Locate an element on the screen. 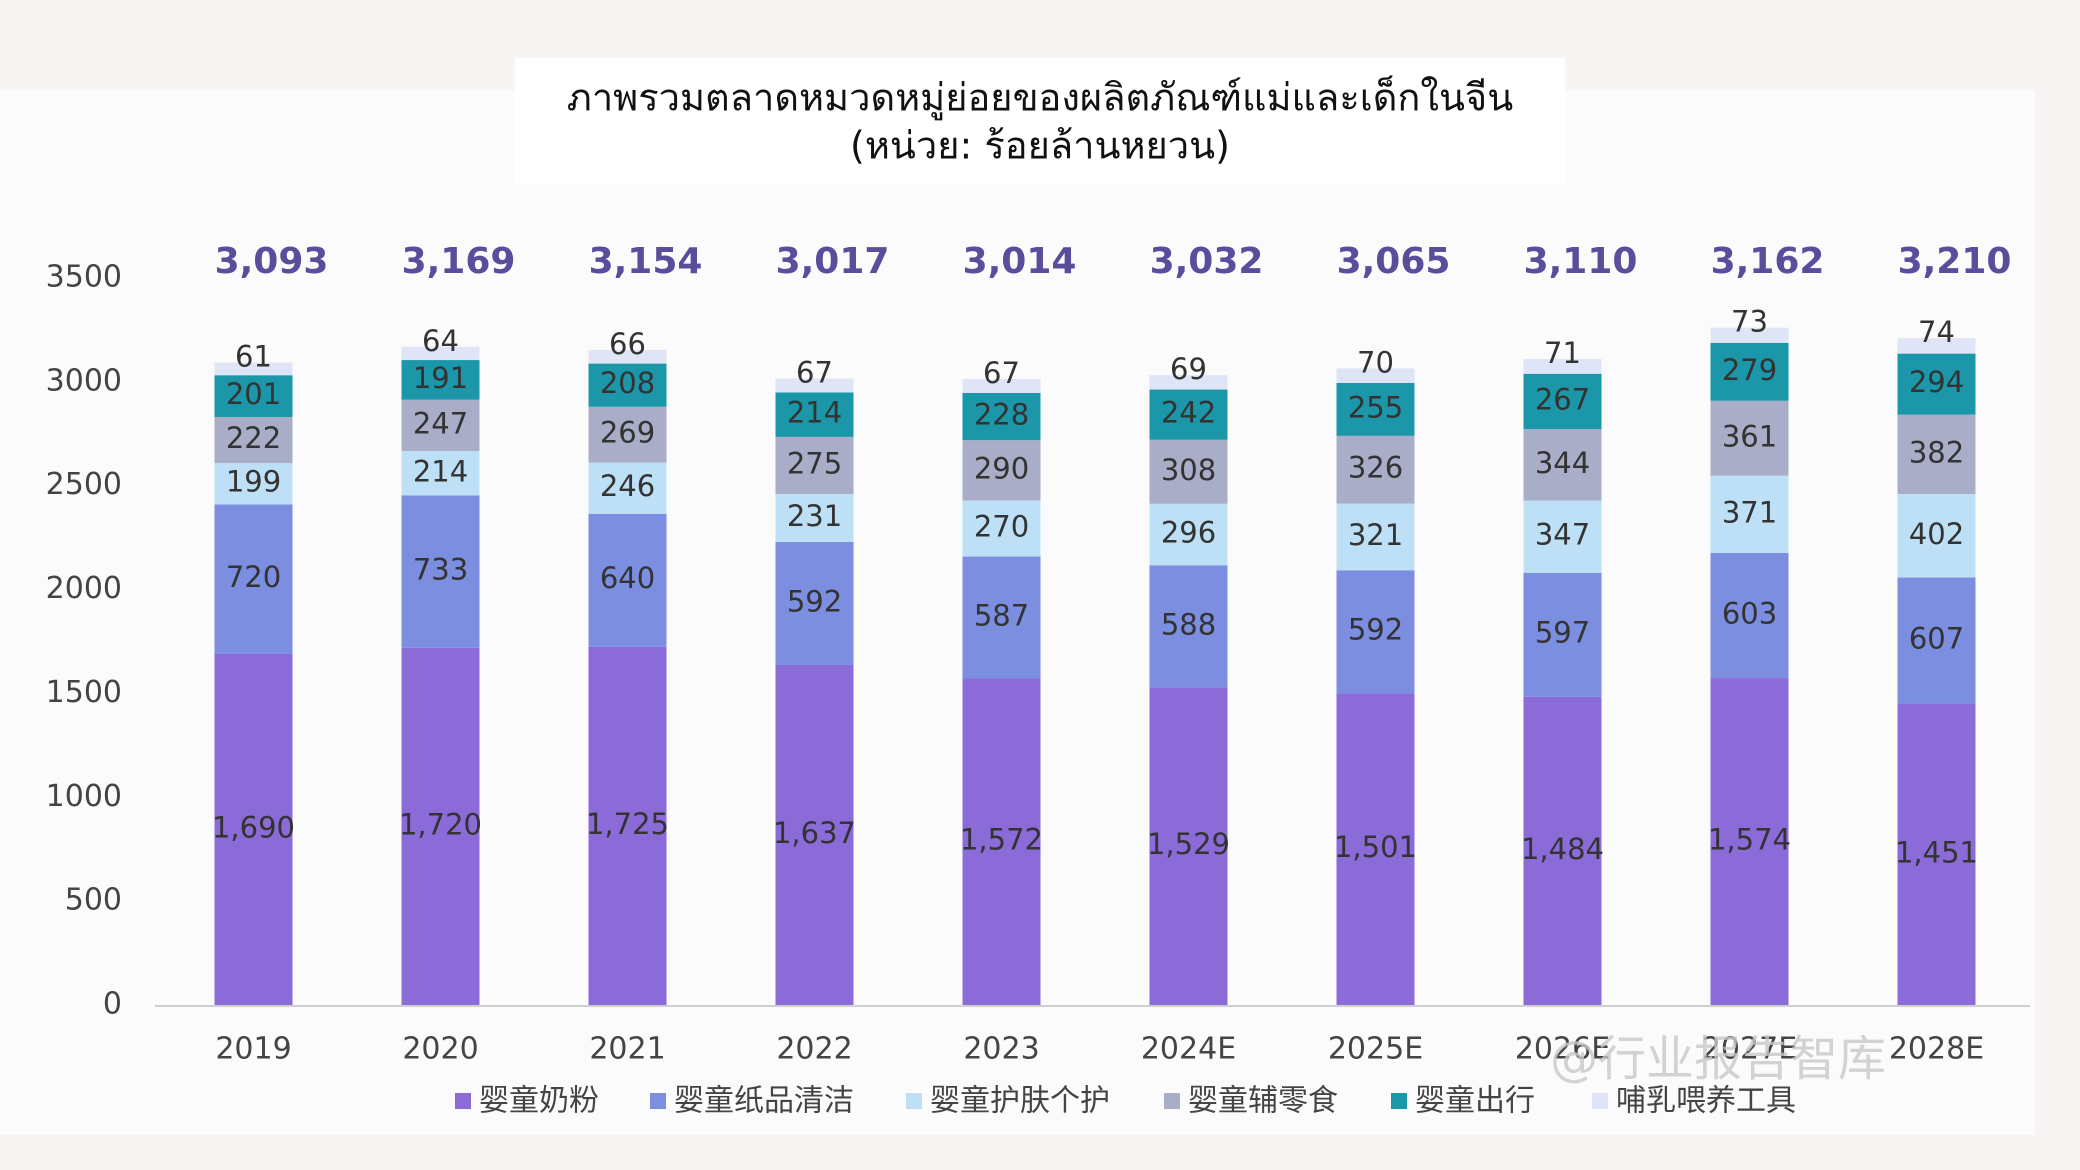 This screenshot has width=2080, height=1170. data-label: 607 is located at coordinates (1936, 639).